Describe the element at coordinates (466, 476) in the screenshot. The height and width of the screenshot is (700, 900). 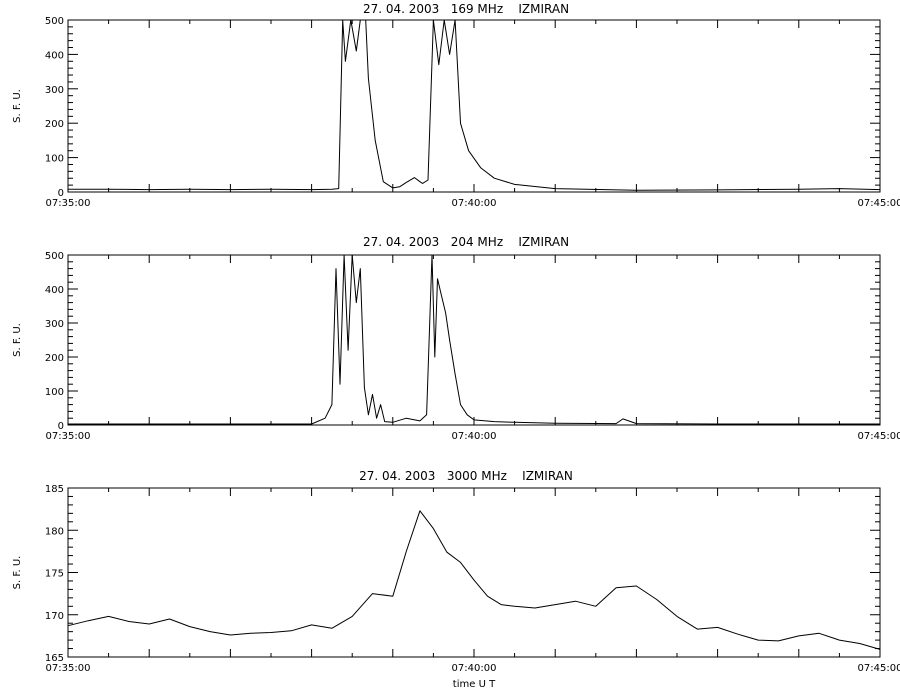
I see `chart-title: 27. 04. 2003 3000 MHz IZMIRAN` at that location.